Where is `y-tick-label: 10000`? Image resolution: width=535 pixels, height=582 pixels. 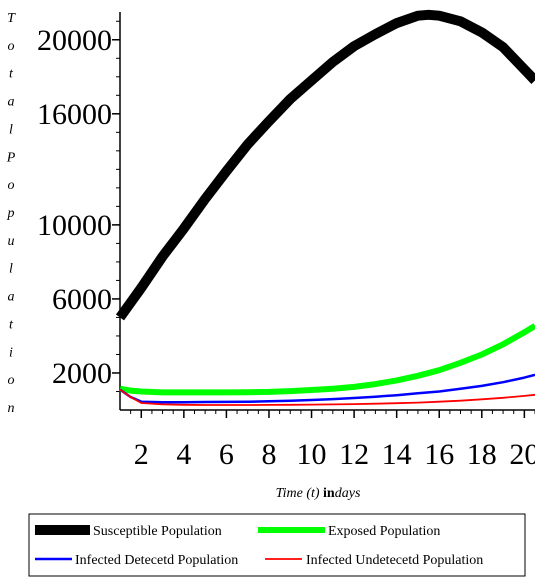
y-tick-label: 10000 is located at coordinates (74, 225).